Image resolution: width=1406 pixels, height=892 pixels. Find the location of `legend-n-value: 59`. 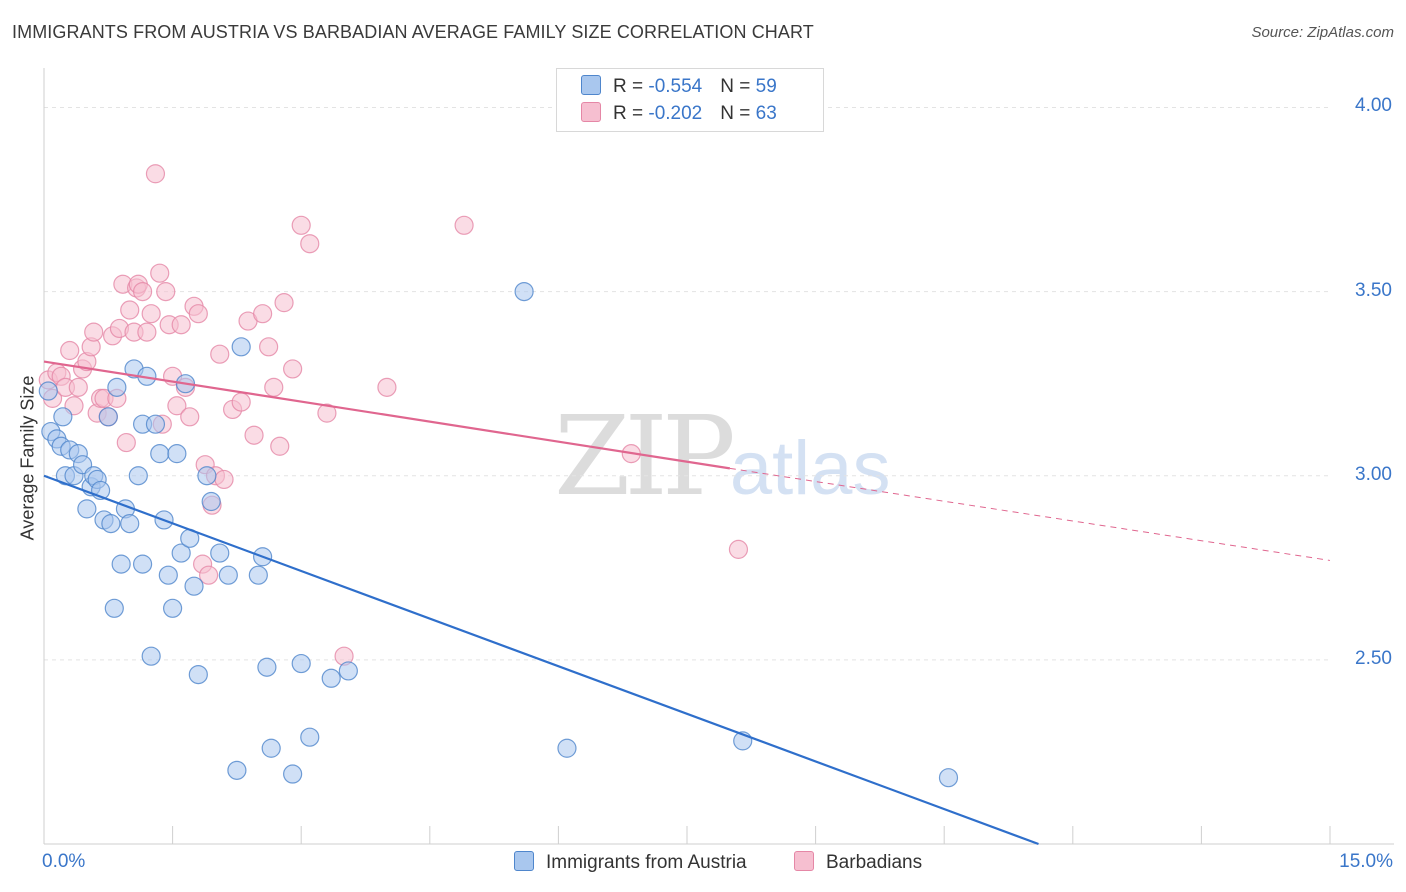

legend-n-value: 59 is located at coordinates (766, 86).